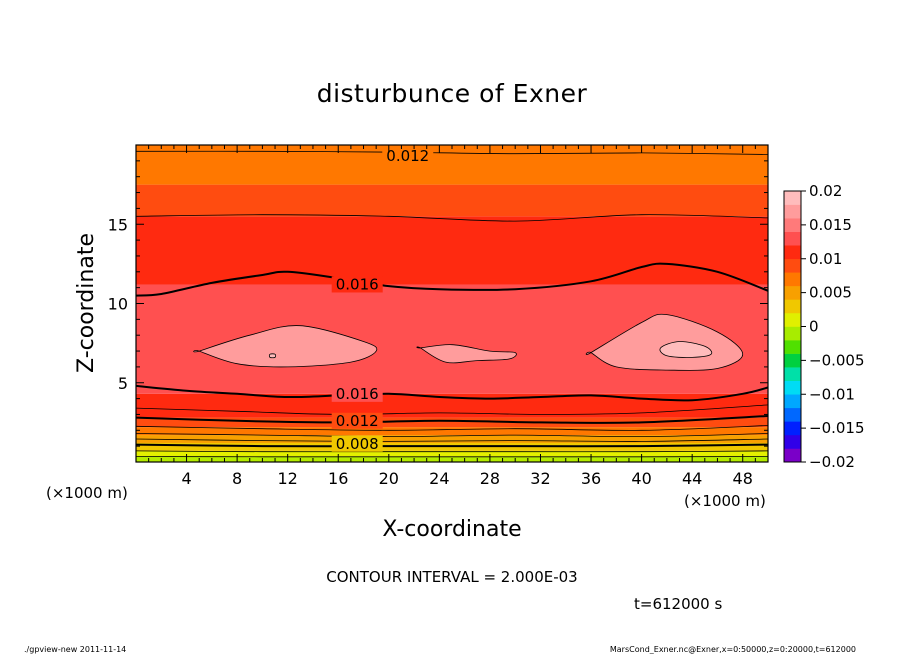 The width and height of the screenshot is (904, 658). I want to click on y-axis-label: Z-coordinate, so click(86, 303).